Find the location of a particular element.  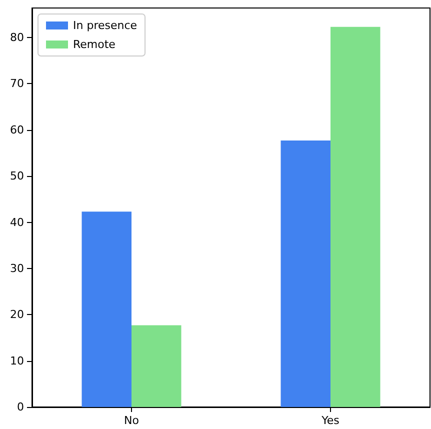

y-tick-label: 50 is located at coordinates (17, 176).